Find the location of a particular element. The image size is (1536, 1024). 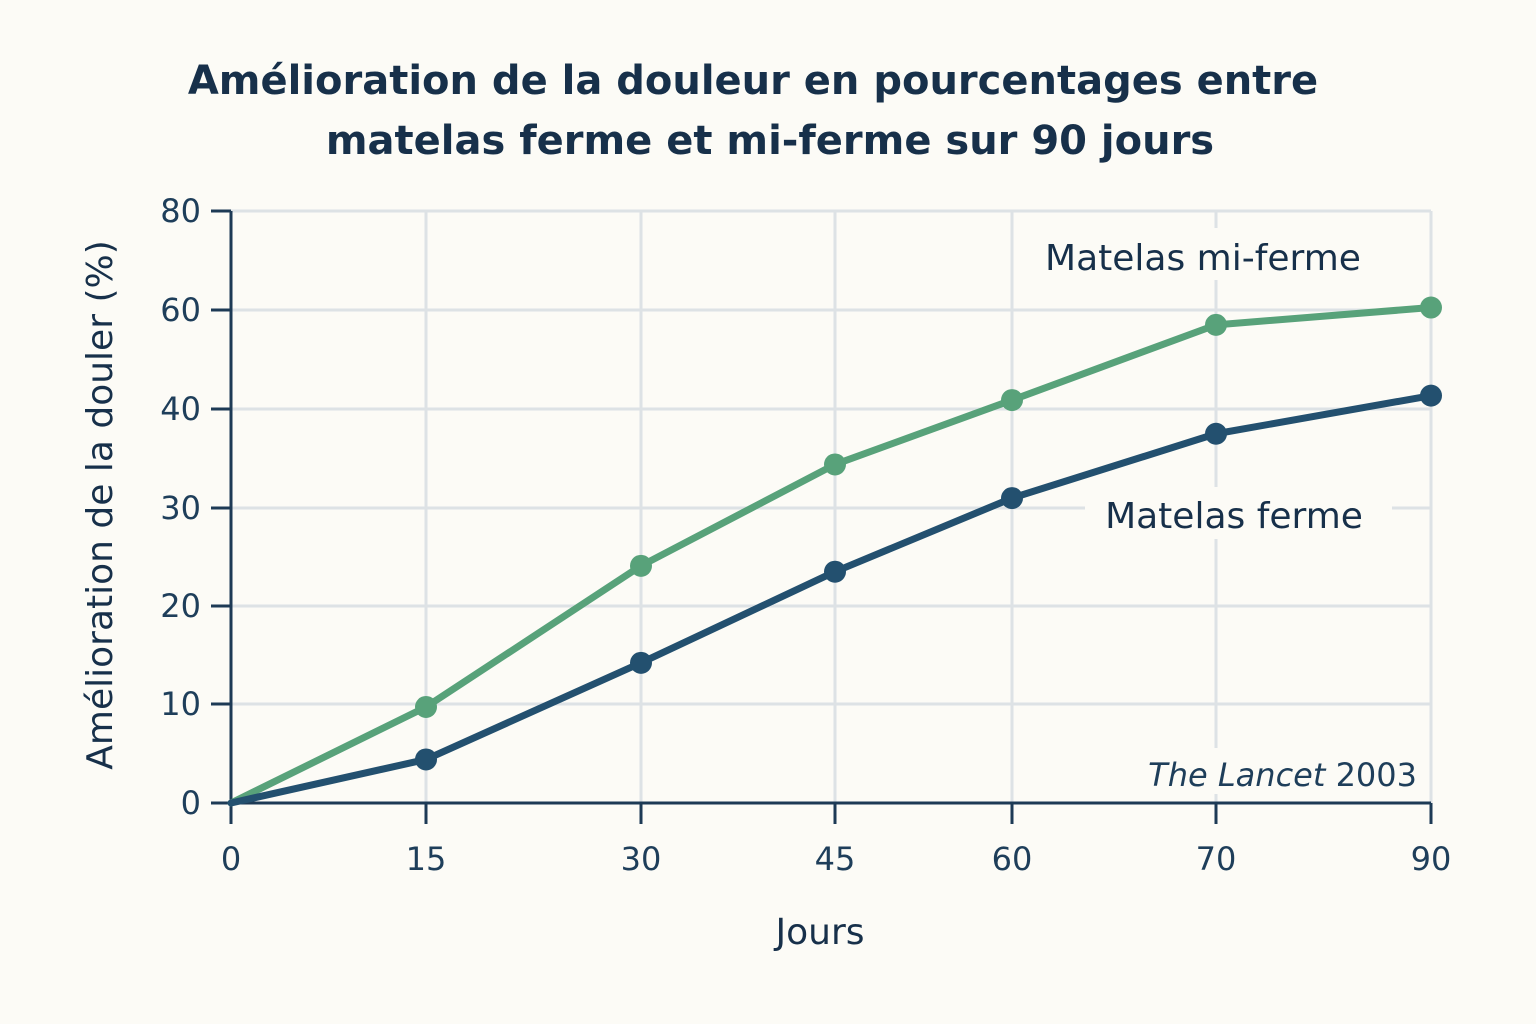

y-axis-label: Amélioration de la douler (%) is located at coordinates (100, 504).